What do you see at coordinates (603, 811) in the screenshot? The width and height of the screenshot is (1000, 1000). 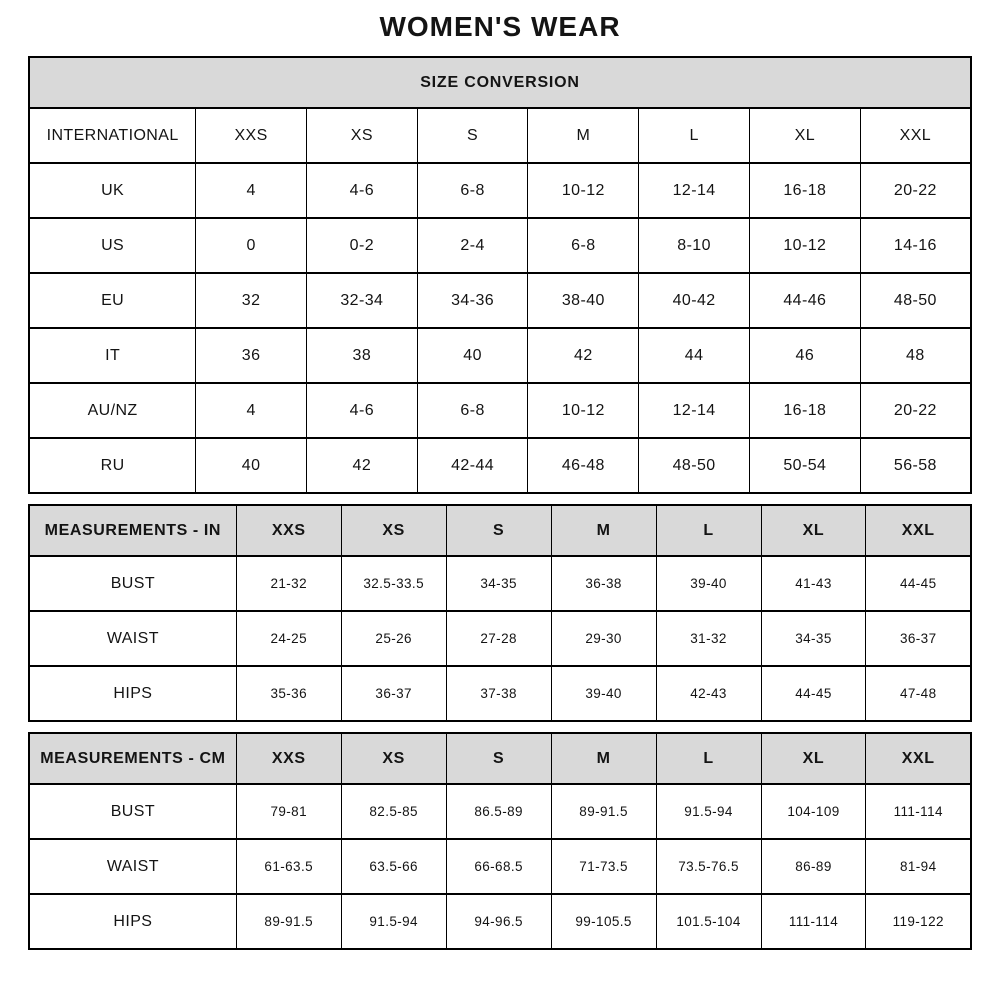 I see `value-cell: 89-91.5` at bounding box center [603, 811].